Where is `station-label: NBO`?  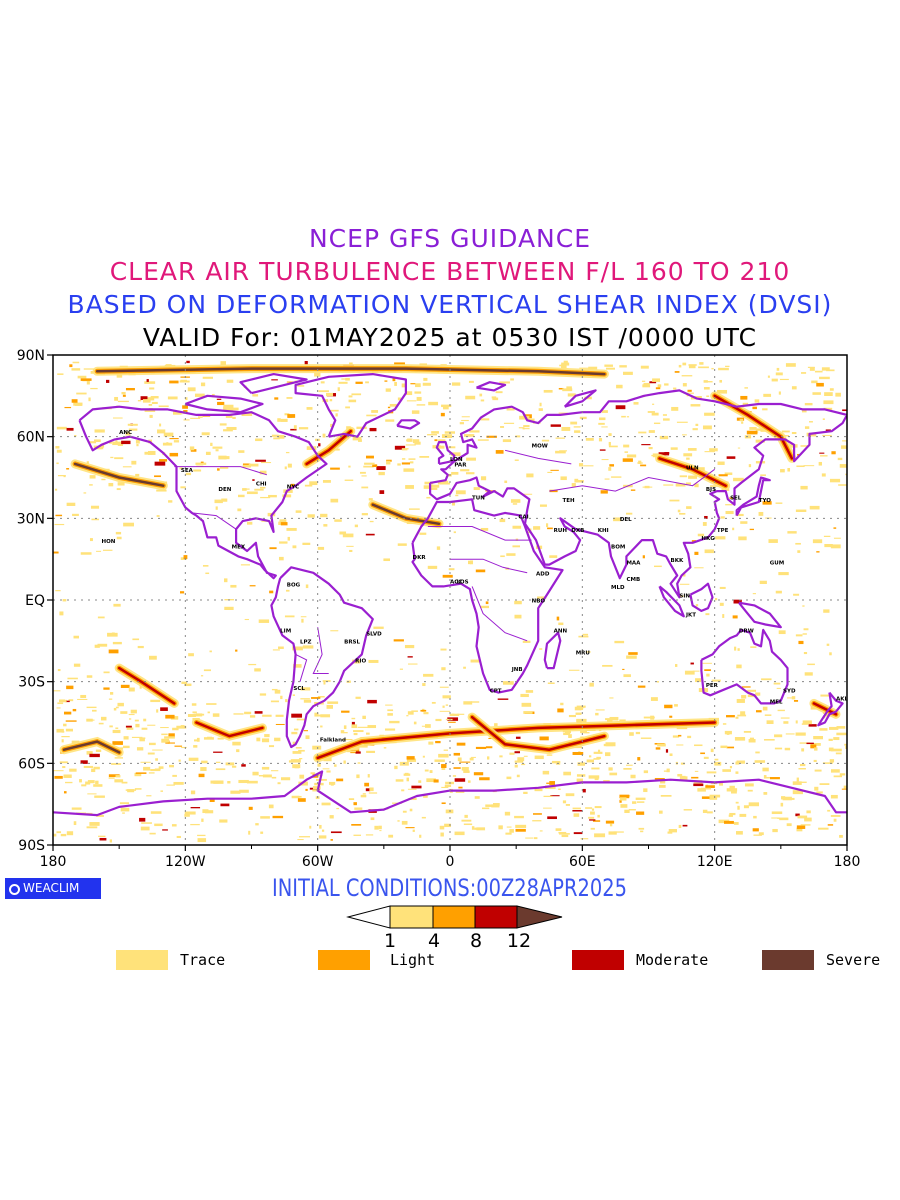 station-label: NBO is located at coordinates (539, 602).